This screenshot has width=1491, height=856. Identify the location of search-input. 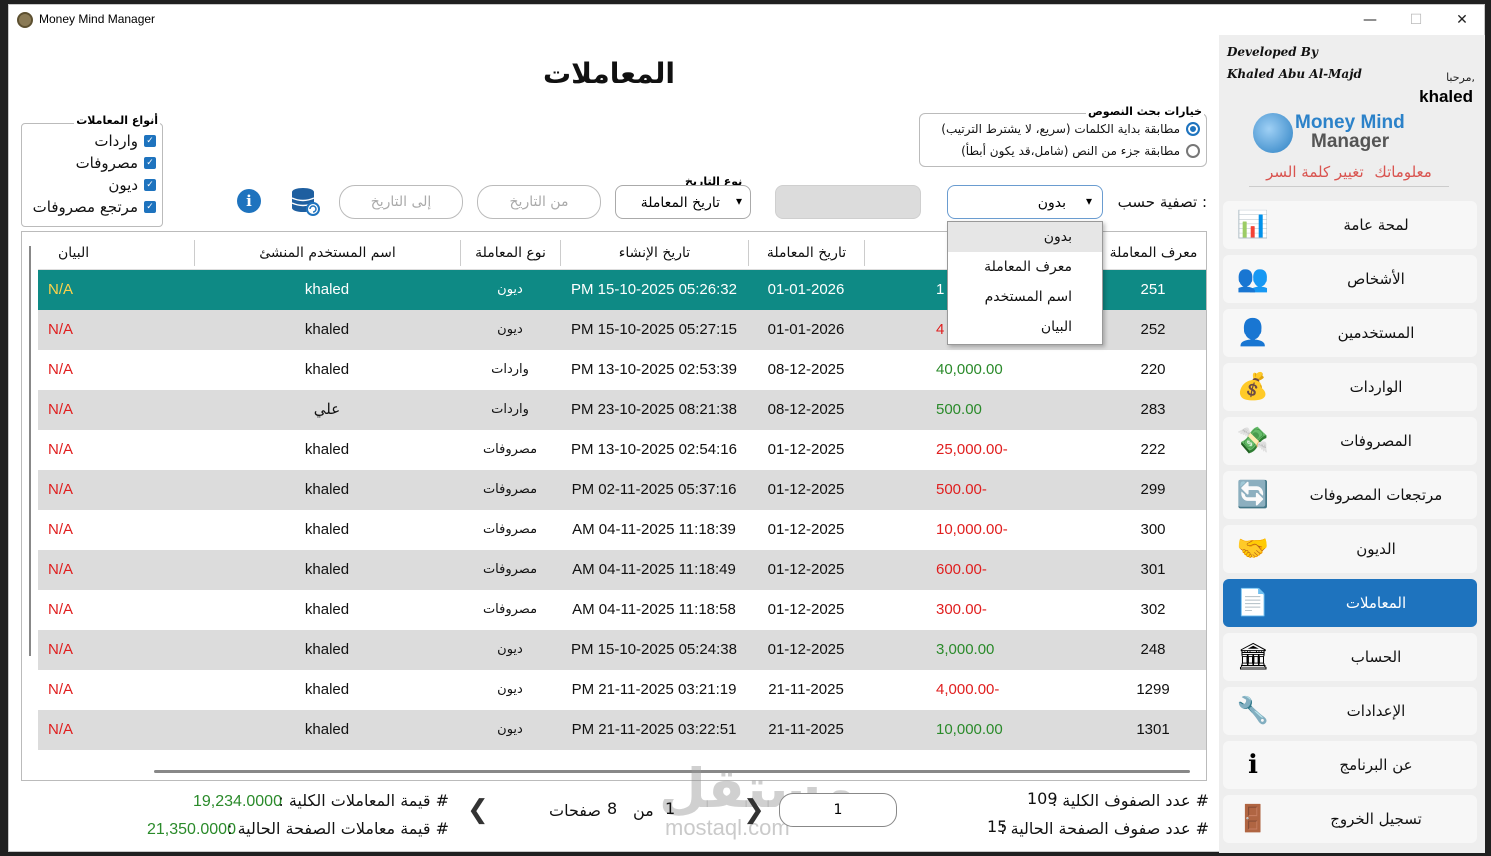
(848, 202).